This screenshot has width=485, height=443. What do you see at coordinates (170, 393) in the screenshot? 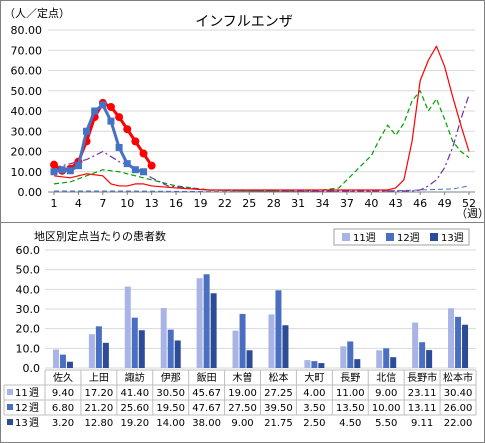
I see `table-cell: 30.50` at bounding box center [170, 393].